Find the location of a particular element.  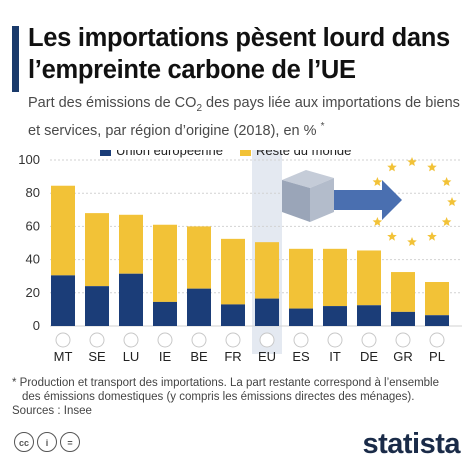

x-tick-label: LU is located at coordinates (131, 356).